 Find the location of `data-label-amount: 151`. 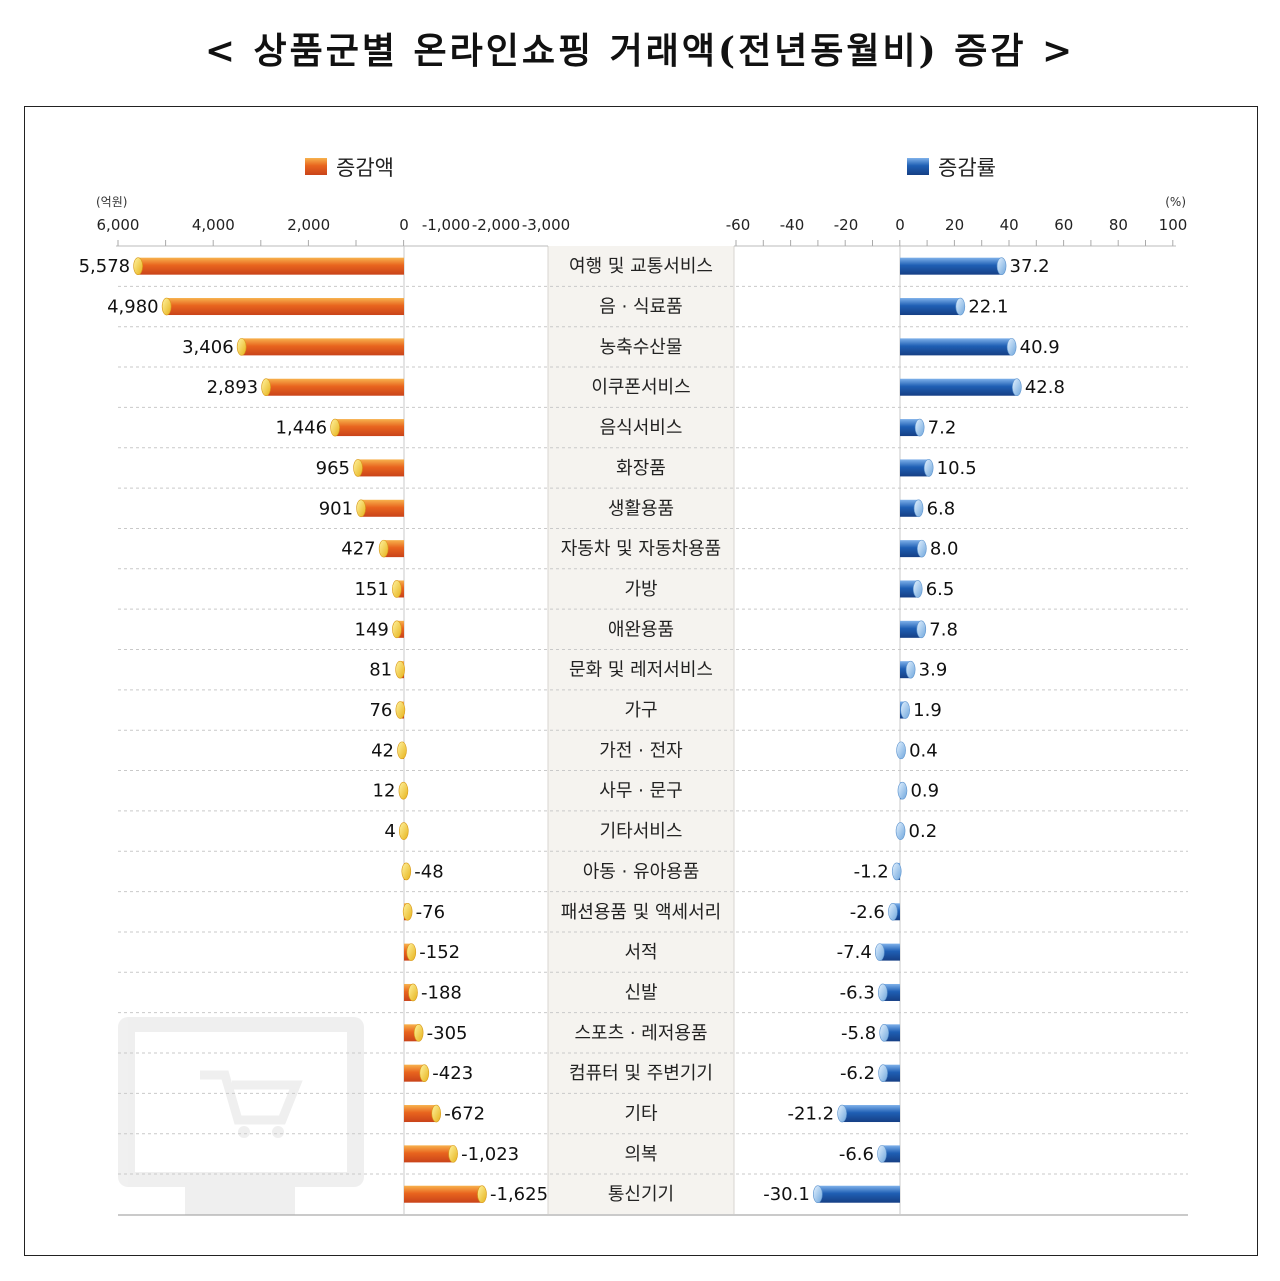

data-label-amount: 151 is located at coordinates (371, 589).